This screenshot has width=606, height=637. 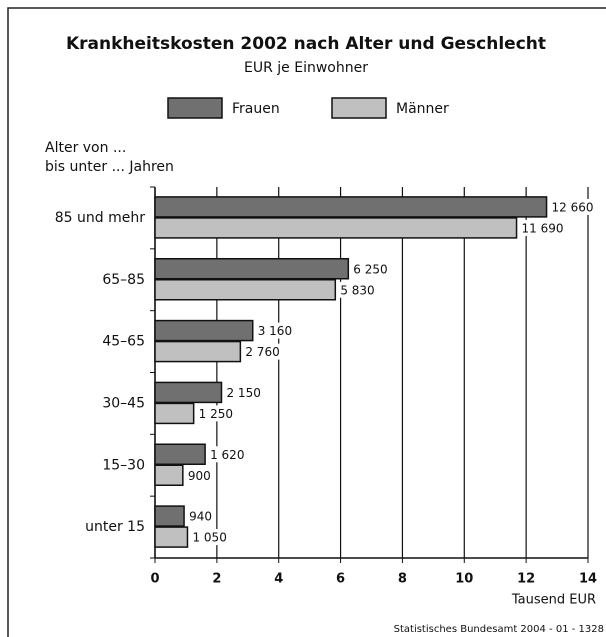 I want to click on y-tick-label: 30–45, so click(x=123, y=403).